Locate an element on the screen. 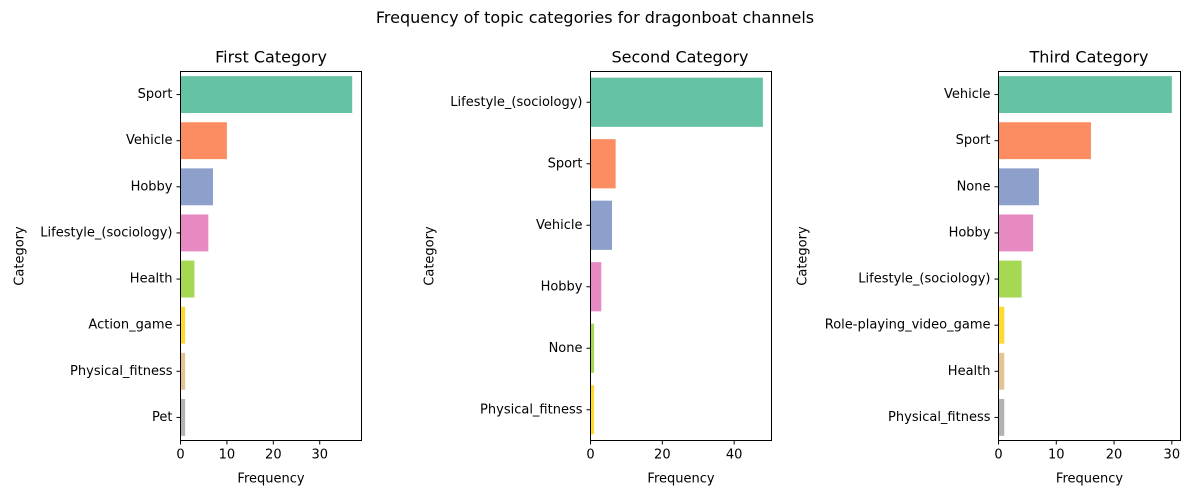  panel-2-xtick-label-3: 40 is located at coordinates (734, 455).